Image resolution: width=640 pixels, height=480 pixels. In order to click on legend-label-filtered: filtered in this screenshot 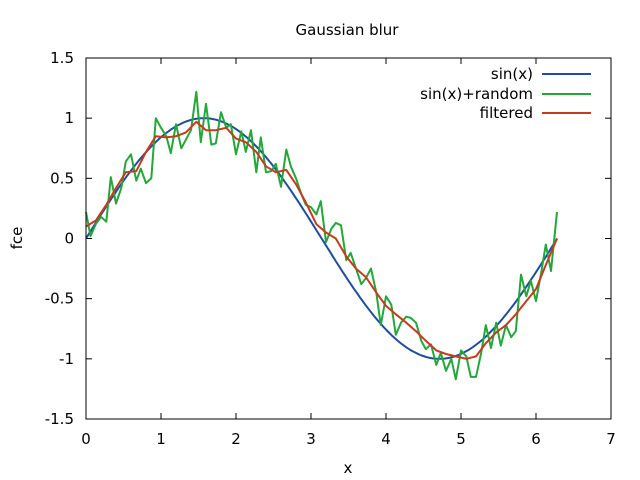, I will do `click(506, 113)`.